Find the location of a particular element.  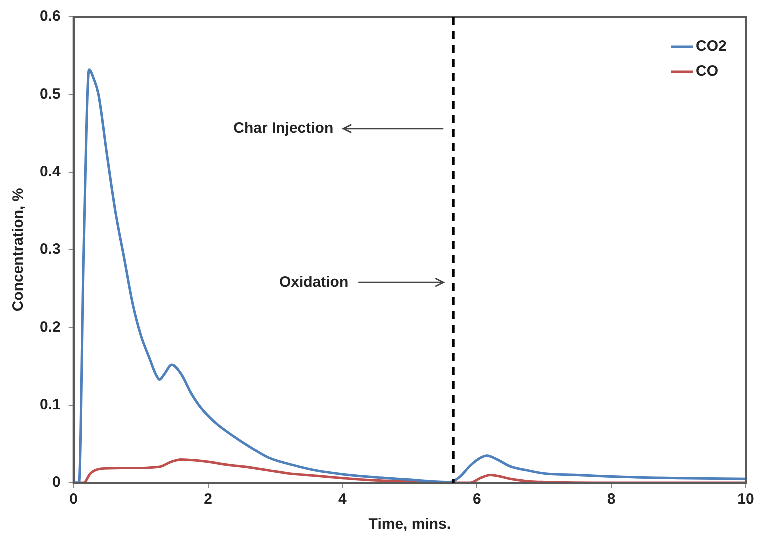

x-tick-label: 0 is located at coordinates (74, 499).